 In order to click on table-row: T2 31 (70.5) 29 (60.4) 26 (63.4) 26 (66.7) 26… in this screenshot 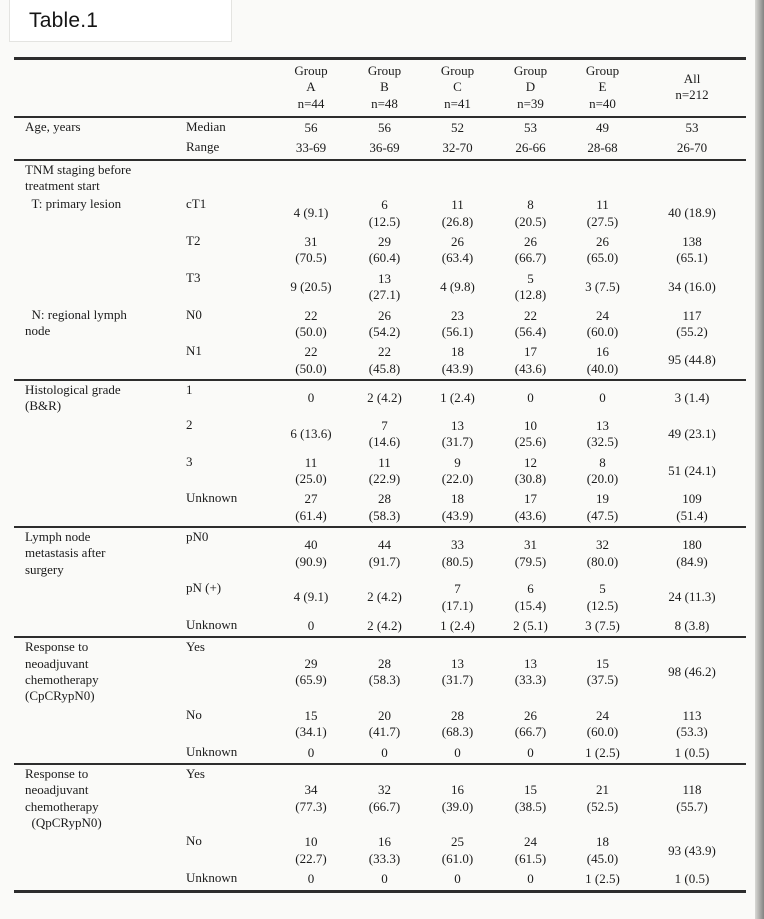, I will do `click(380, 250)`.